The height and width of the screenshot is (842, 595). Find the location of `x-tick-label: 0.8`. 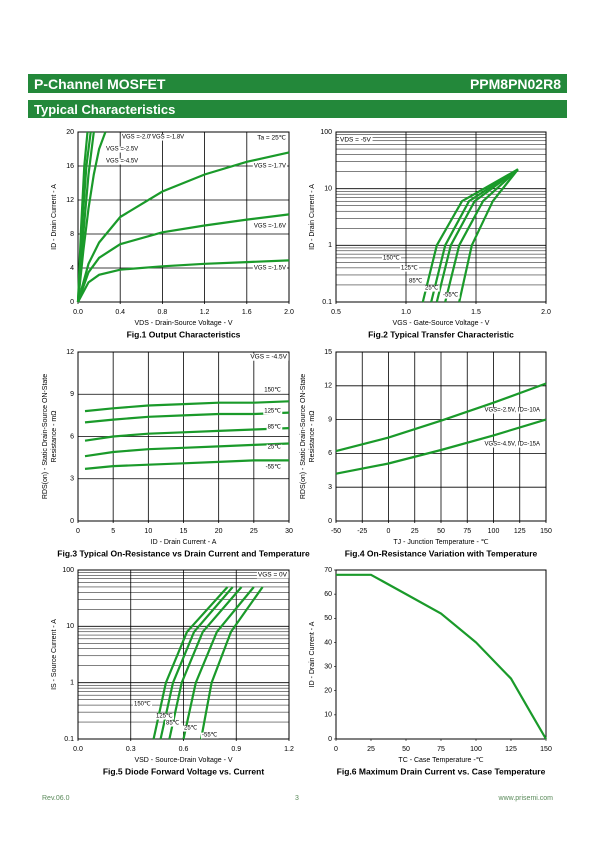

x-tick-label: 0.8 is located at coordinates (163, 312).